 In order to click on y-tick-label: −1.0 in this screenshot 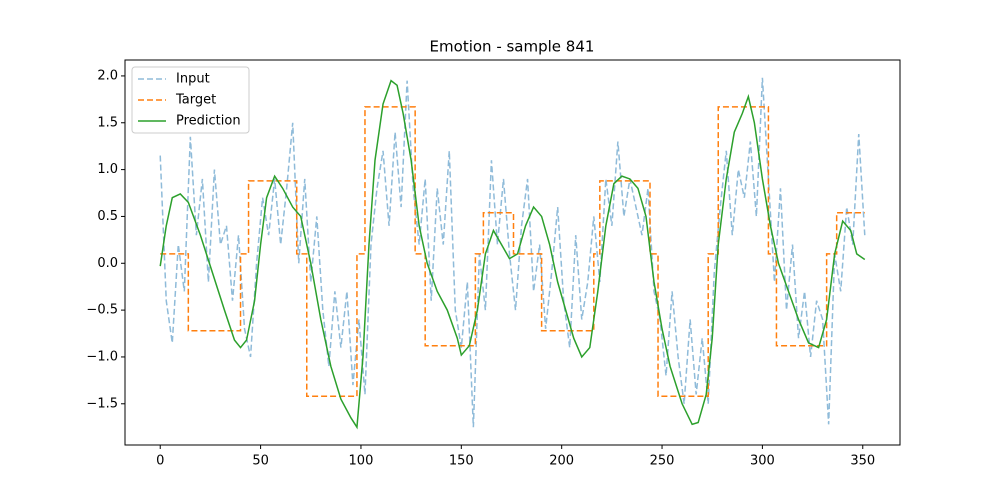, I will do `click(102, 356)`.